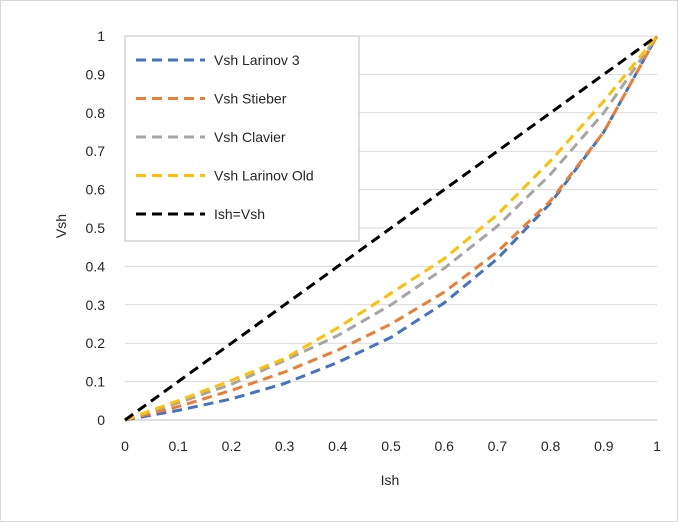 This screenshot has height=522, width=678. Describe the element at coordinates (96, 266) in the screenshot. I see `y-tick-label: 0.4` at that location.